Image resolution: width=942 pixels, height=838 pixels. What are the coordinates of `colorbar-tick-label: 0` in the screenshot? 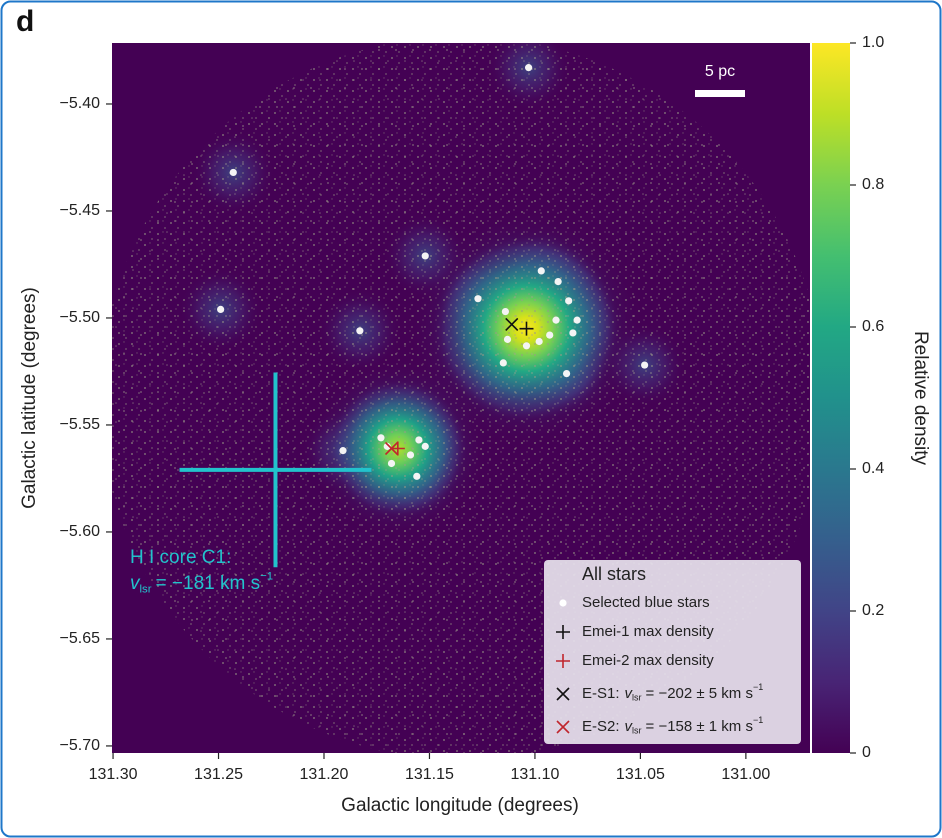 It's located at (866, 752).